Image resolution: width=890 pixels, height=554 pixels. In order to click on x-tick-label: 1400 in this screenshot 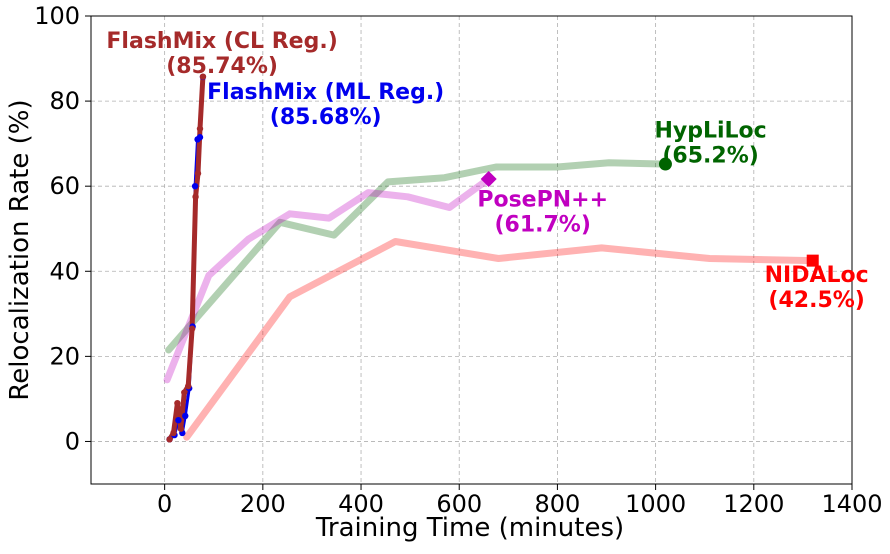, I will do `click(851, 504)`.